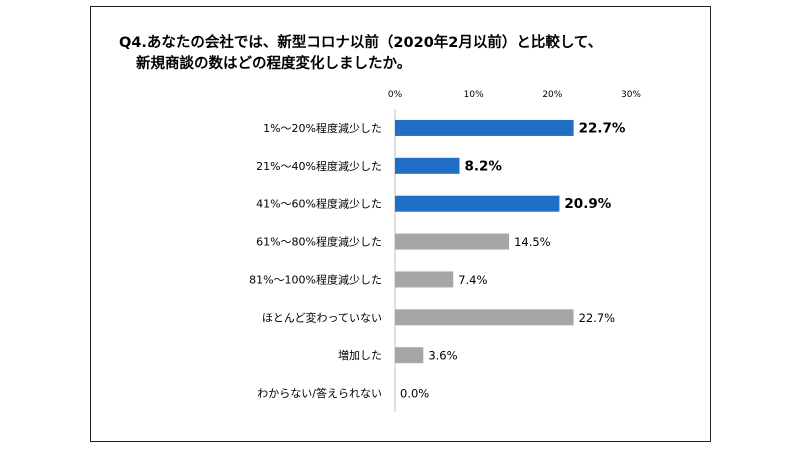 This screenshot has width=800, height=450. Describe the element at coordinates (319, 242) in the screenshot. I see `category-label: 61%～80%程度減少した` at that location.